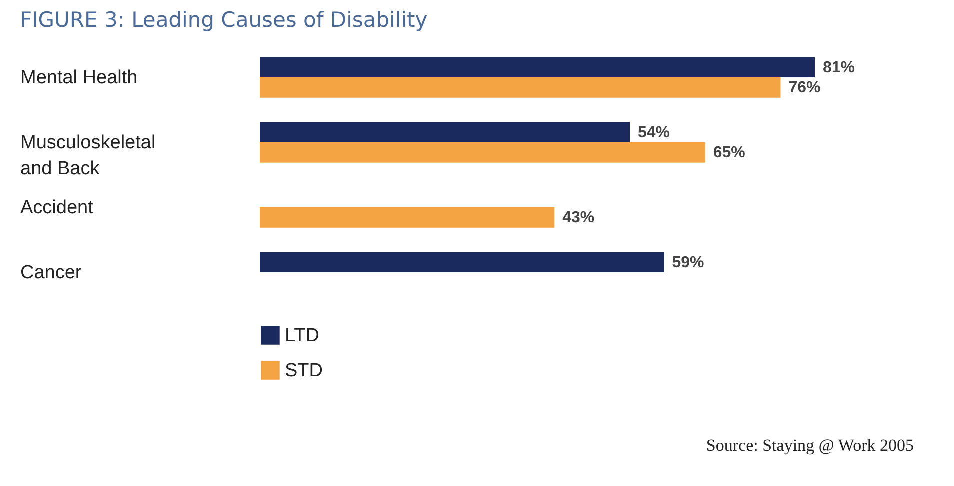  Describe the element at coordinates (688, 263) in the screenshot. I see `data-label: 59%` at that location.